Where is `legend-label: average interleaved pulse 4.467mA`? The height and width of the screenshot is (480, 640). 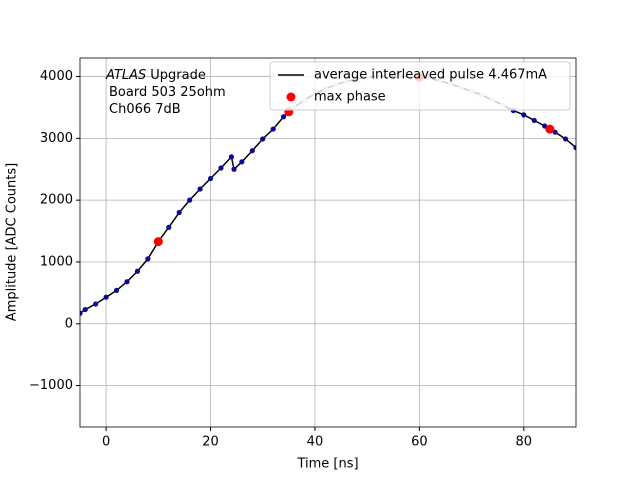
legend-label: average interleaved pulse 4.467mA is located at coordinates (430, 75).